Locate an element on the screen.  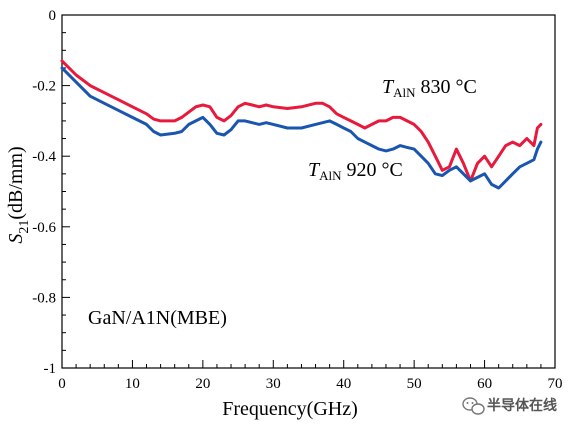
x-tick-label: 20 is located at coordinates (202, 384).